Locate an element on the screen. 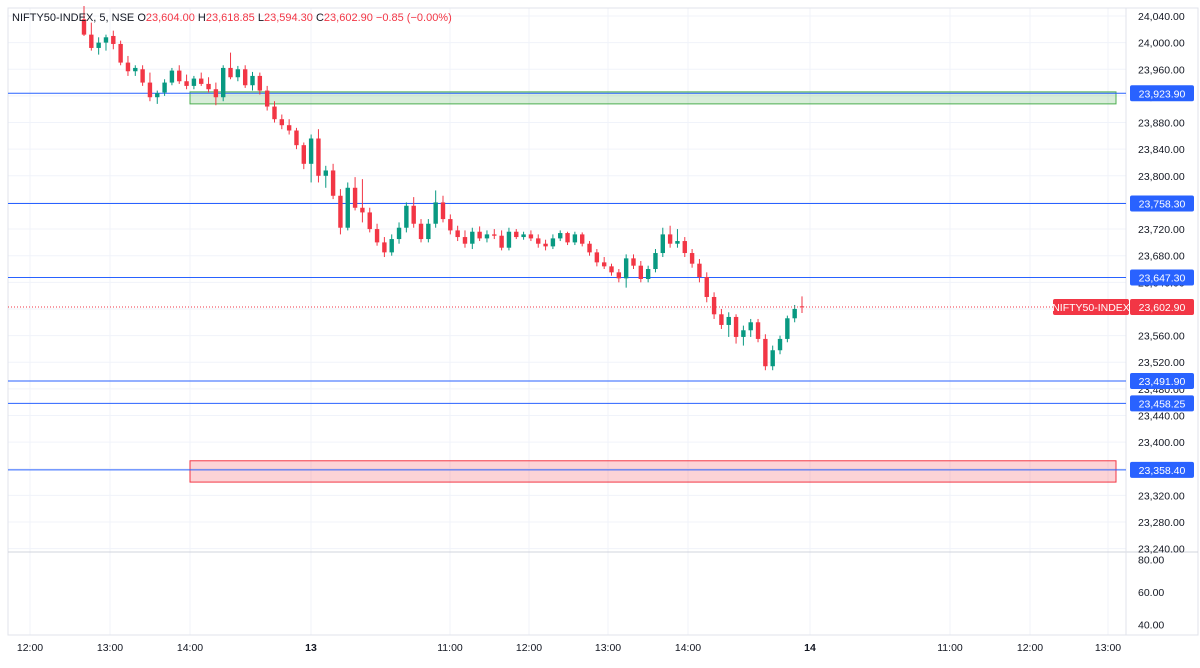 The width and height of the screenshot is (1200, 668). time-tick-label: 13 is located at coordinates (311, 648).